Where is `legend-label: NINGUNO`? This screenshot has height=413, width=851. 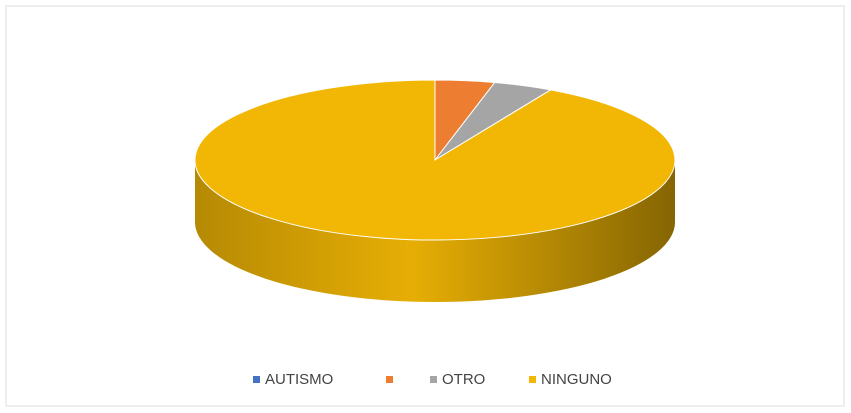 legend-label: NINGUNO is located at coordinates (576, 379).